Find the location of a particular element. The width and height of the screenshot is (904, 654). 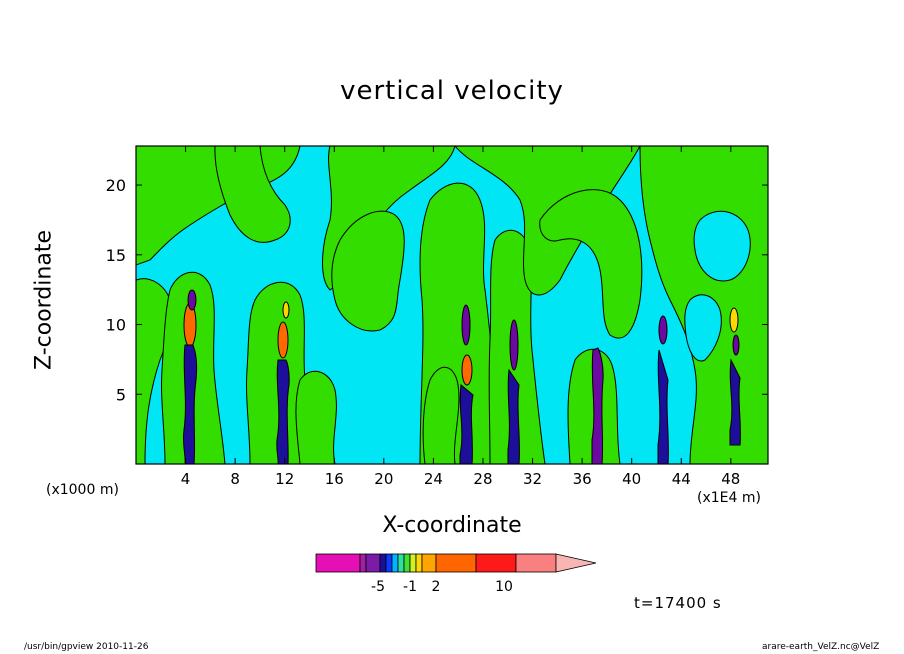

column-x43-lower is located at coordinates (663, 406).